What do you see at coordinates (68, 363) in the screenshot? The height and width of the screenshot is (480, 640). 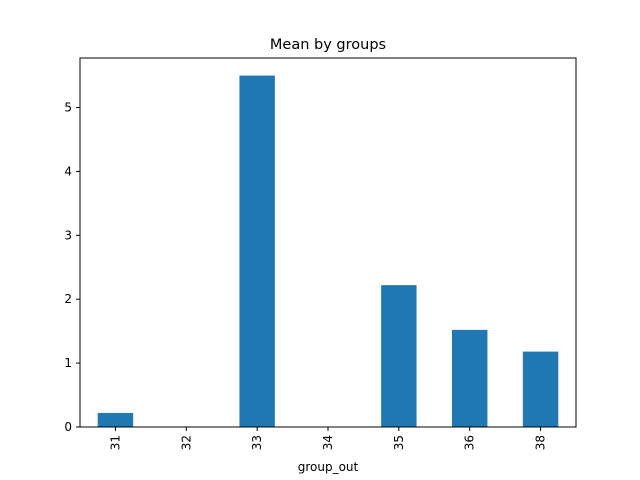 I see `y-tick-label-1: 1` at bounding box center [68, 363].